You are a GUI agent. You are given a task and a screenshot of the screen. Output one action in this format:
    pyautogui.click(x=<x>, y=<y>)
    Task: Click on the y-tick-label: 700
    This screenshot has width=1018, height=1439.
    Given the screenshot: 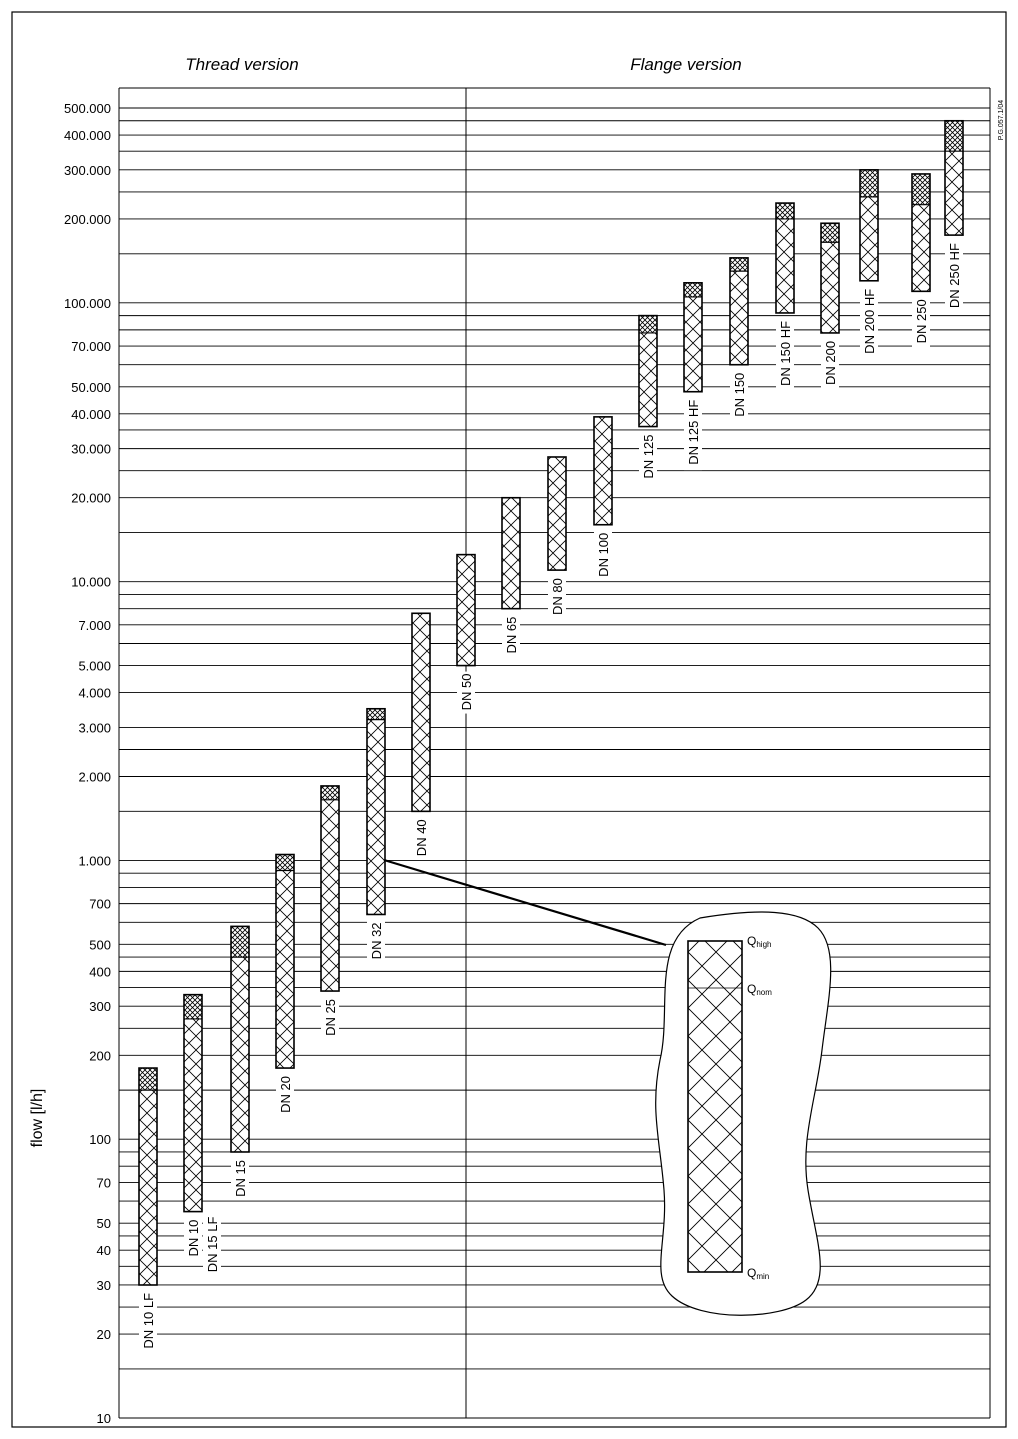 What is the action you would take?
    pyautogui.click(x=100, y=904)
    